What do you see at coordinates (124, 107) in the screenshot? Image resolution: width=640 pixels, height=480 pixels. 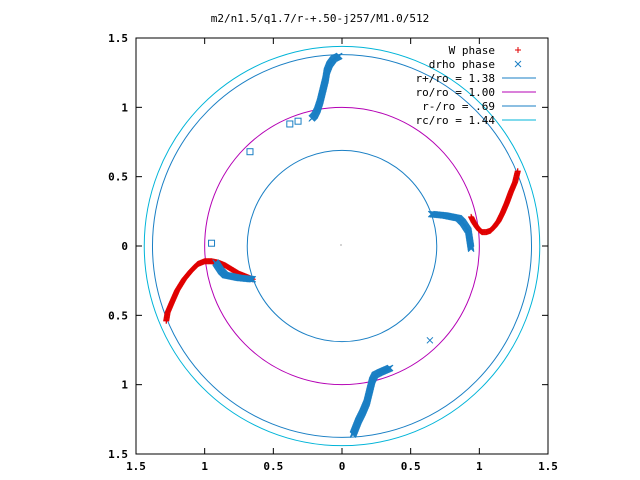 I see `y-tick-label-1: 1` at bounding box center [124, 107].